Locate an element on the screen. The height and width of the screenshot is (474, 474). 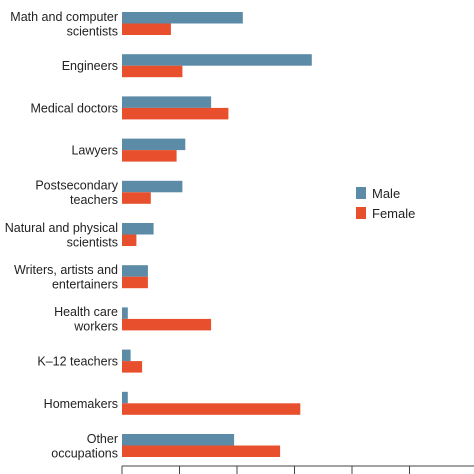
category-label: entertainers is located at coordinates (85, 285).